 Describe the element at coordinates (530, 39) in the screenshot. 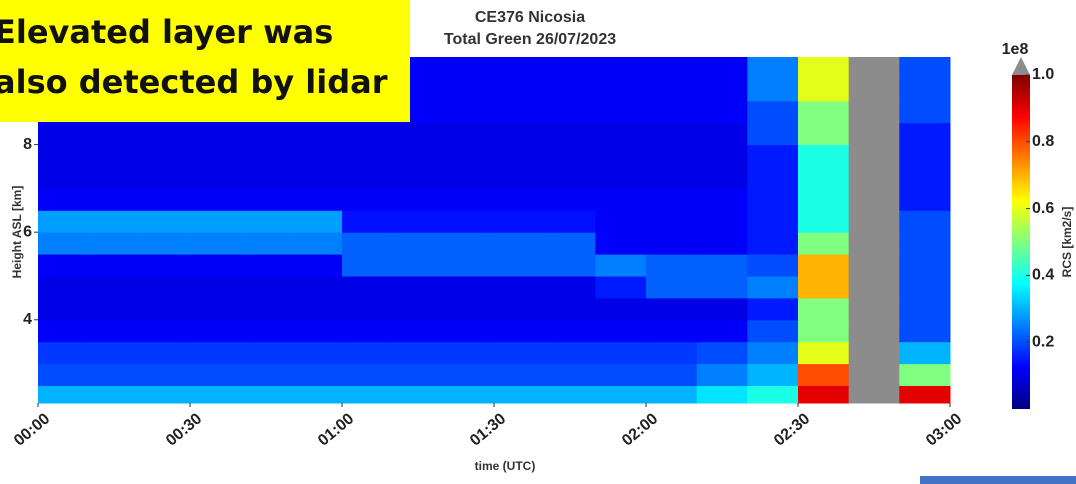

I see `chart-subtitle: Total Green 26/07/2023` at that location.